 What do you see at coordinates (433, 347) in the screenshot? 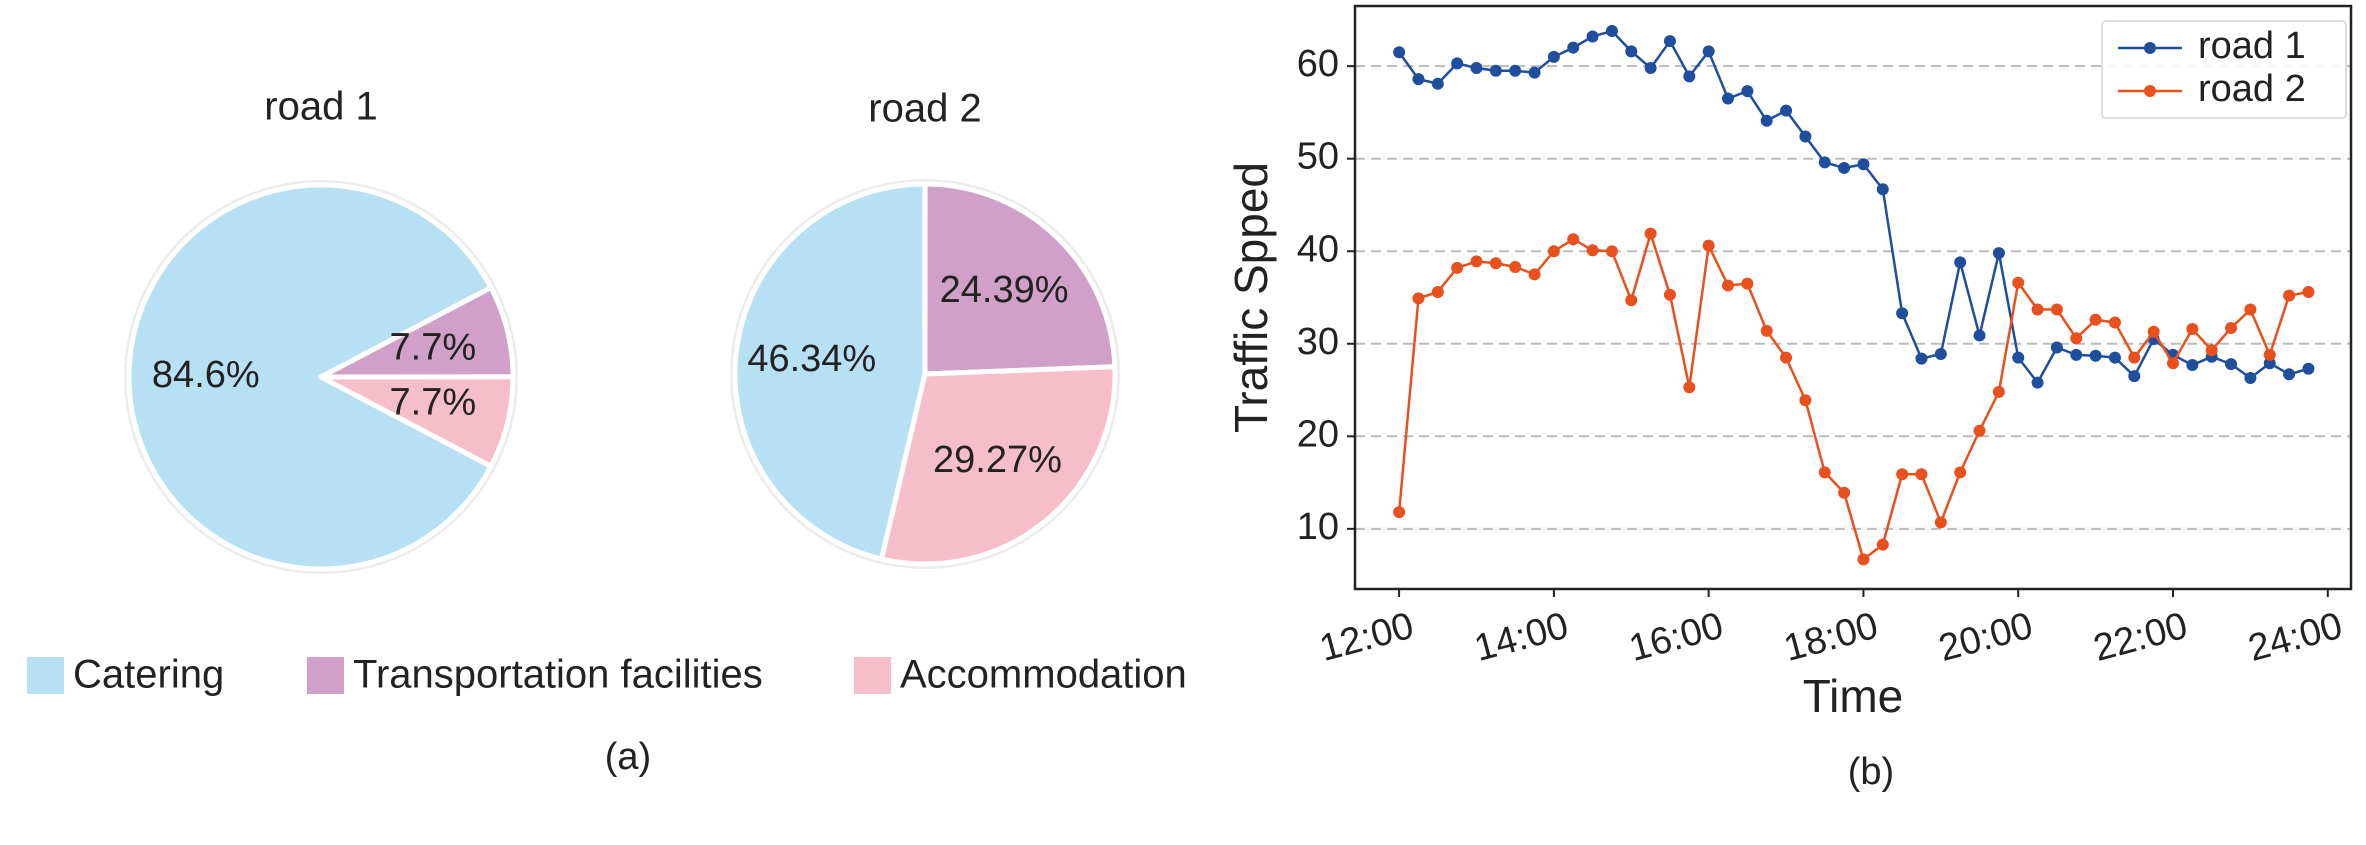
I see `data-label: 7.7%` at bounding box center [433, 347].